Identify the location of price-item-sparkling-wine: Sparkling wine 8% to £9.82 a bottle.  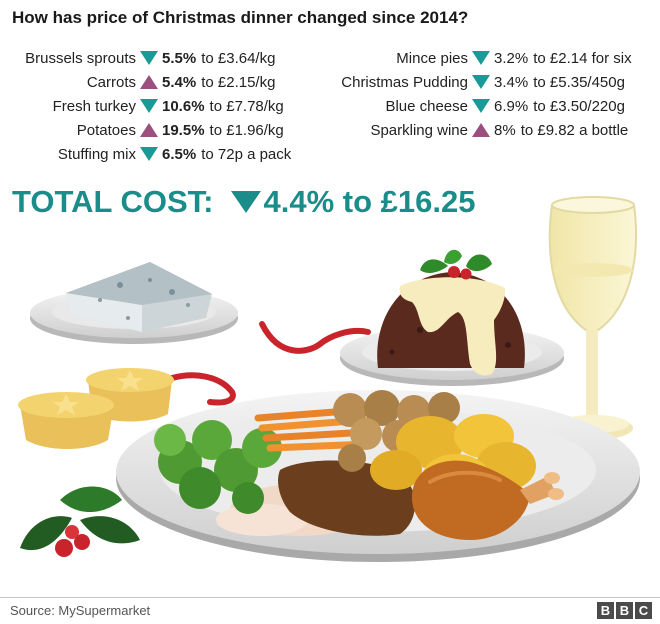
(485, 130).